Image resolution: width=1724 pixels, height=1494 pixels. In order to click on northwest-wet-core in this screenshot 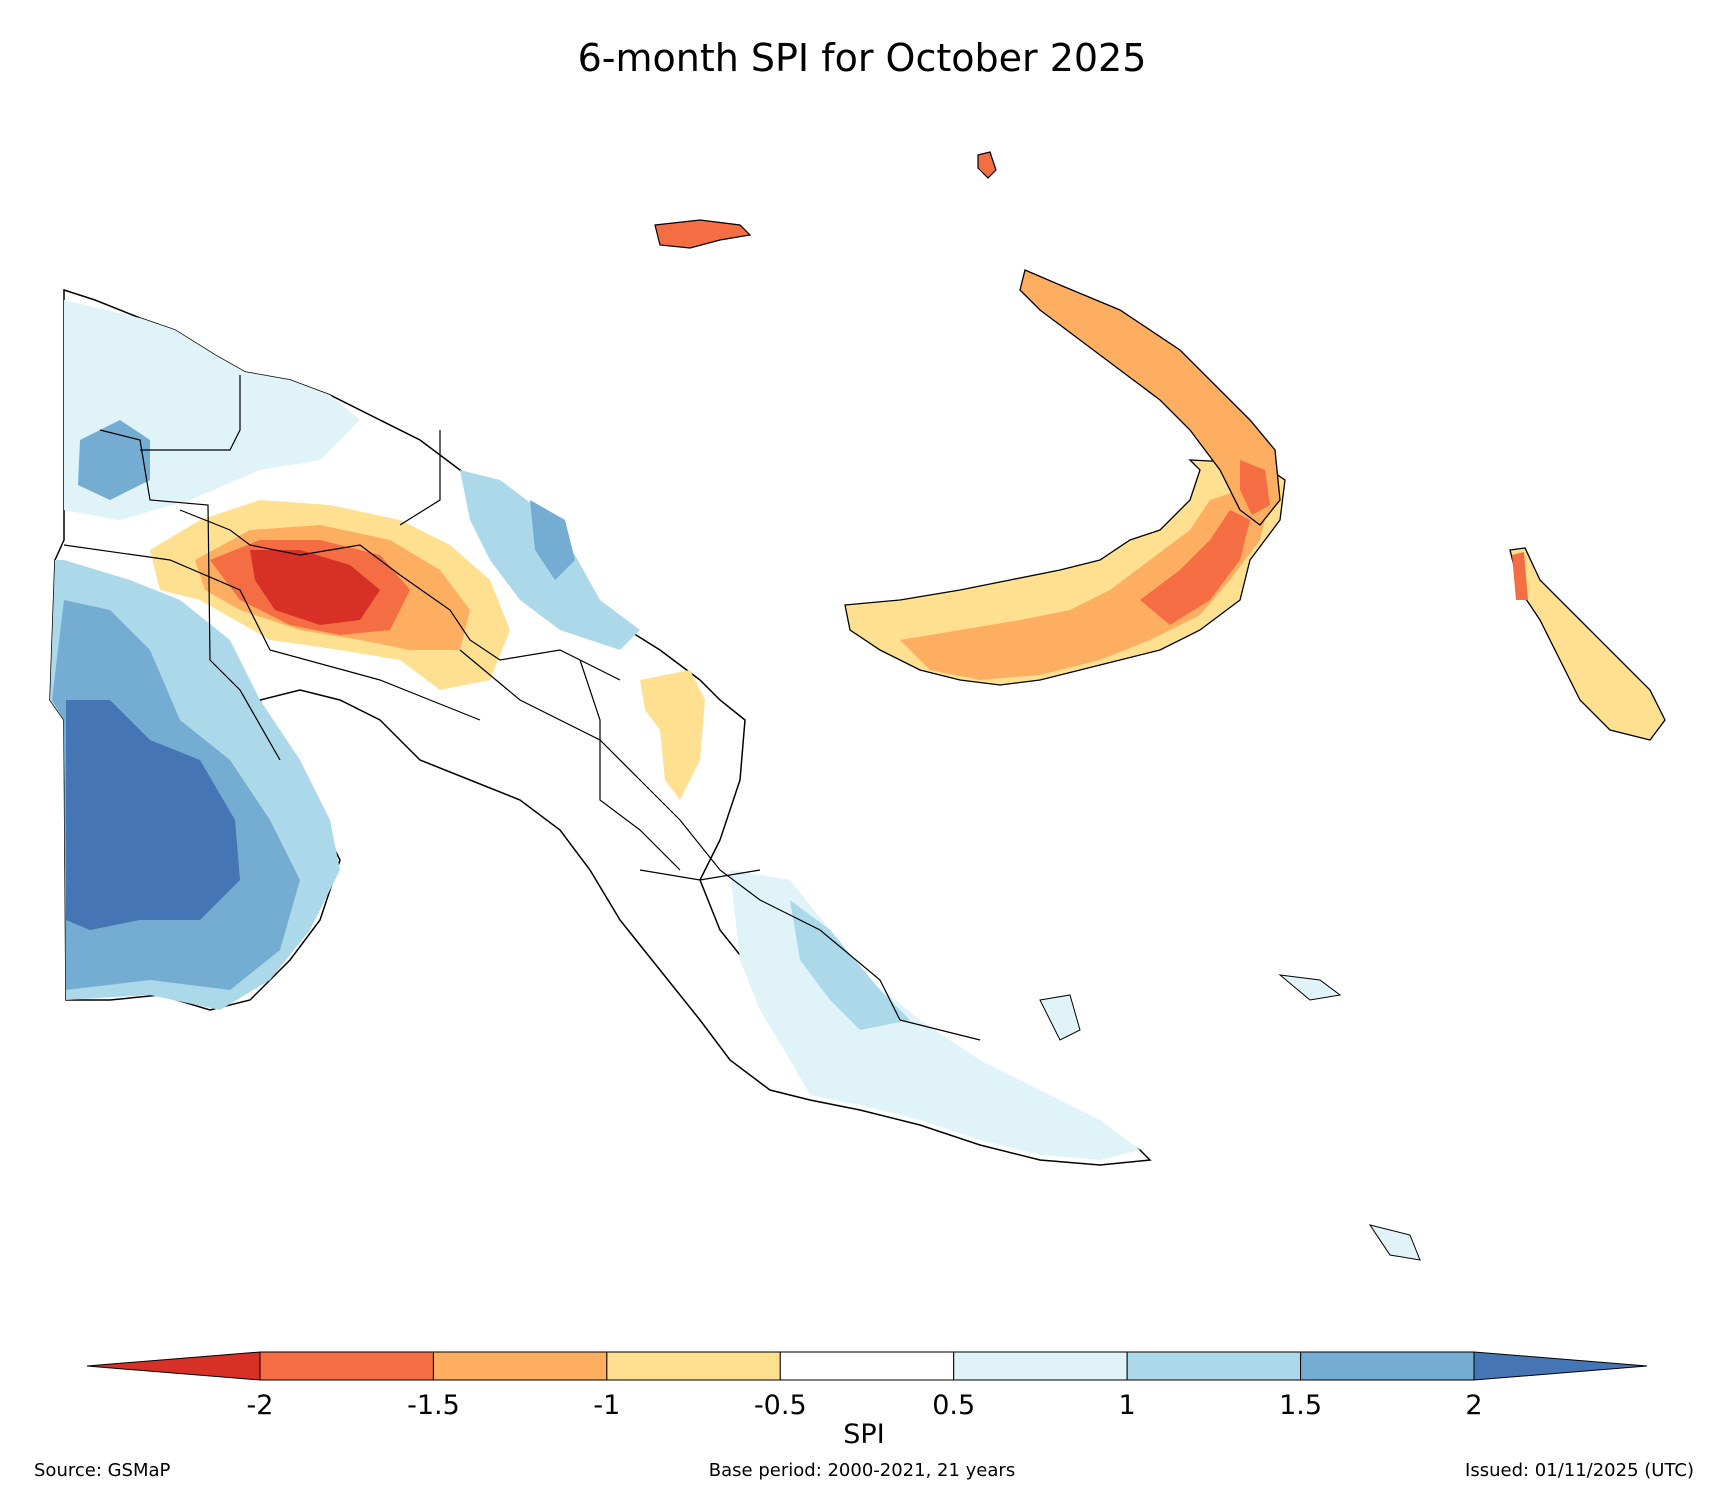, I will do `click(114, 460)`.